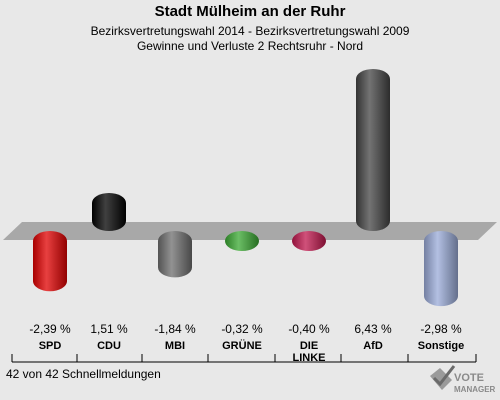 The width and height of the screenshot is (500, 400). I want to click on votemanager-logo: VOTE MANAGER, so click(463, 379).